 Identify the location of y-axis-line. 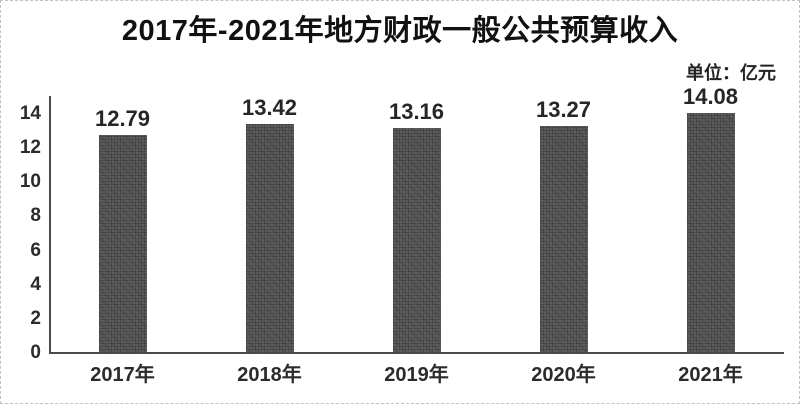
(50, 225).